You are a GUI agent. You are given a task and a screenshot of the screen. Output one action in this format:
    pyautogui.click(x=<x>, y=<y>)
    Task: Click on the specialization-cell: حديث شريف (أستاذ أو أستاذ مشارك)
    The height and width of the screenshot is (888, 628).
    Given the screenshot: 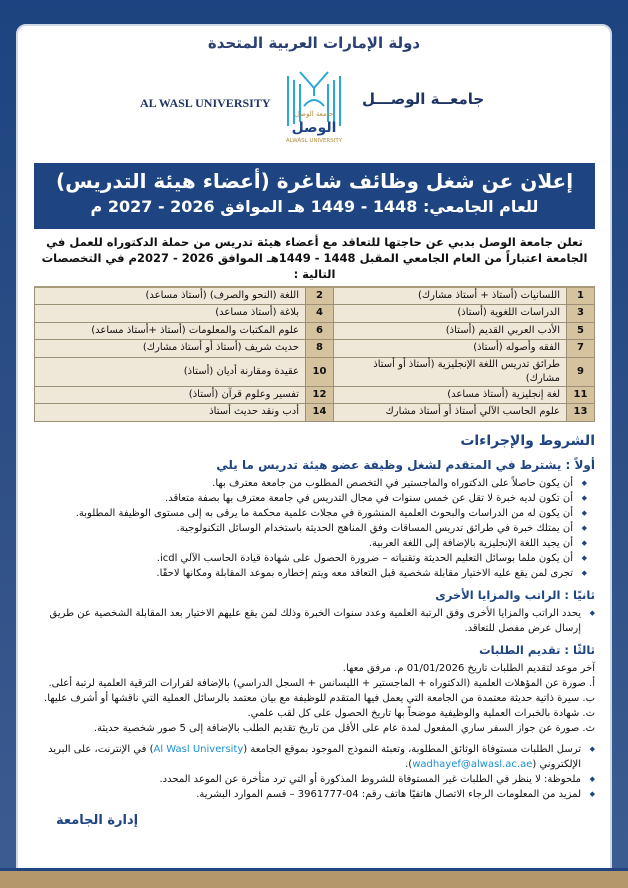 What is the action you would take?
    pyautogui.click(x=170, y=348)
    